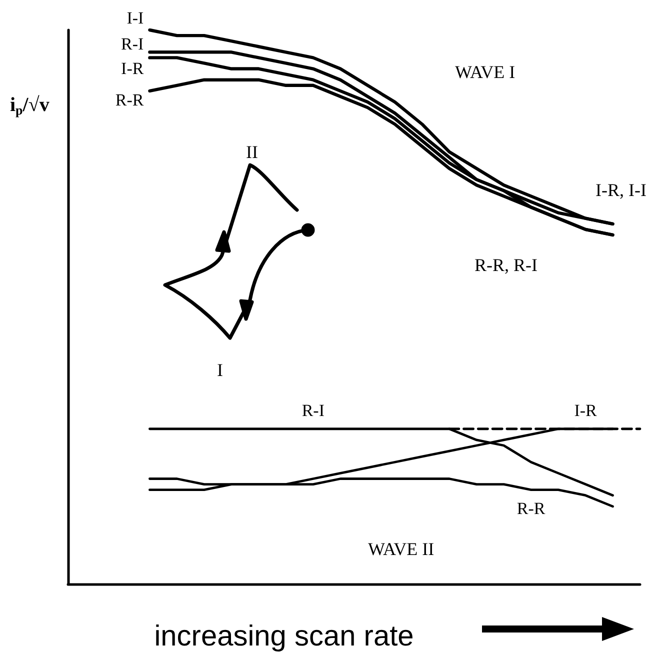 The height and width of the screenshot is (656, 667). What do you see at coordinates (220, 370) in the screenshot?
I see `annotation: I` at bounding box center [220, 370].